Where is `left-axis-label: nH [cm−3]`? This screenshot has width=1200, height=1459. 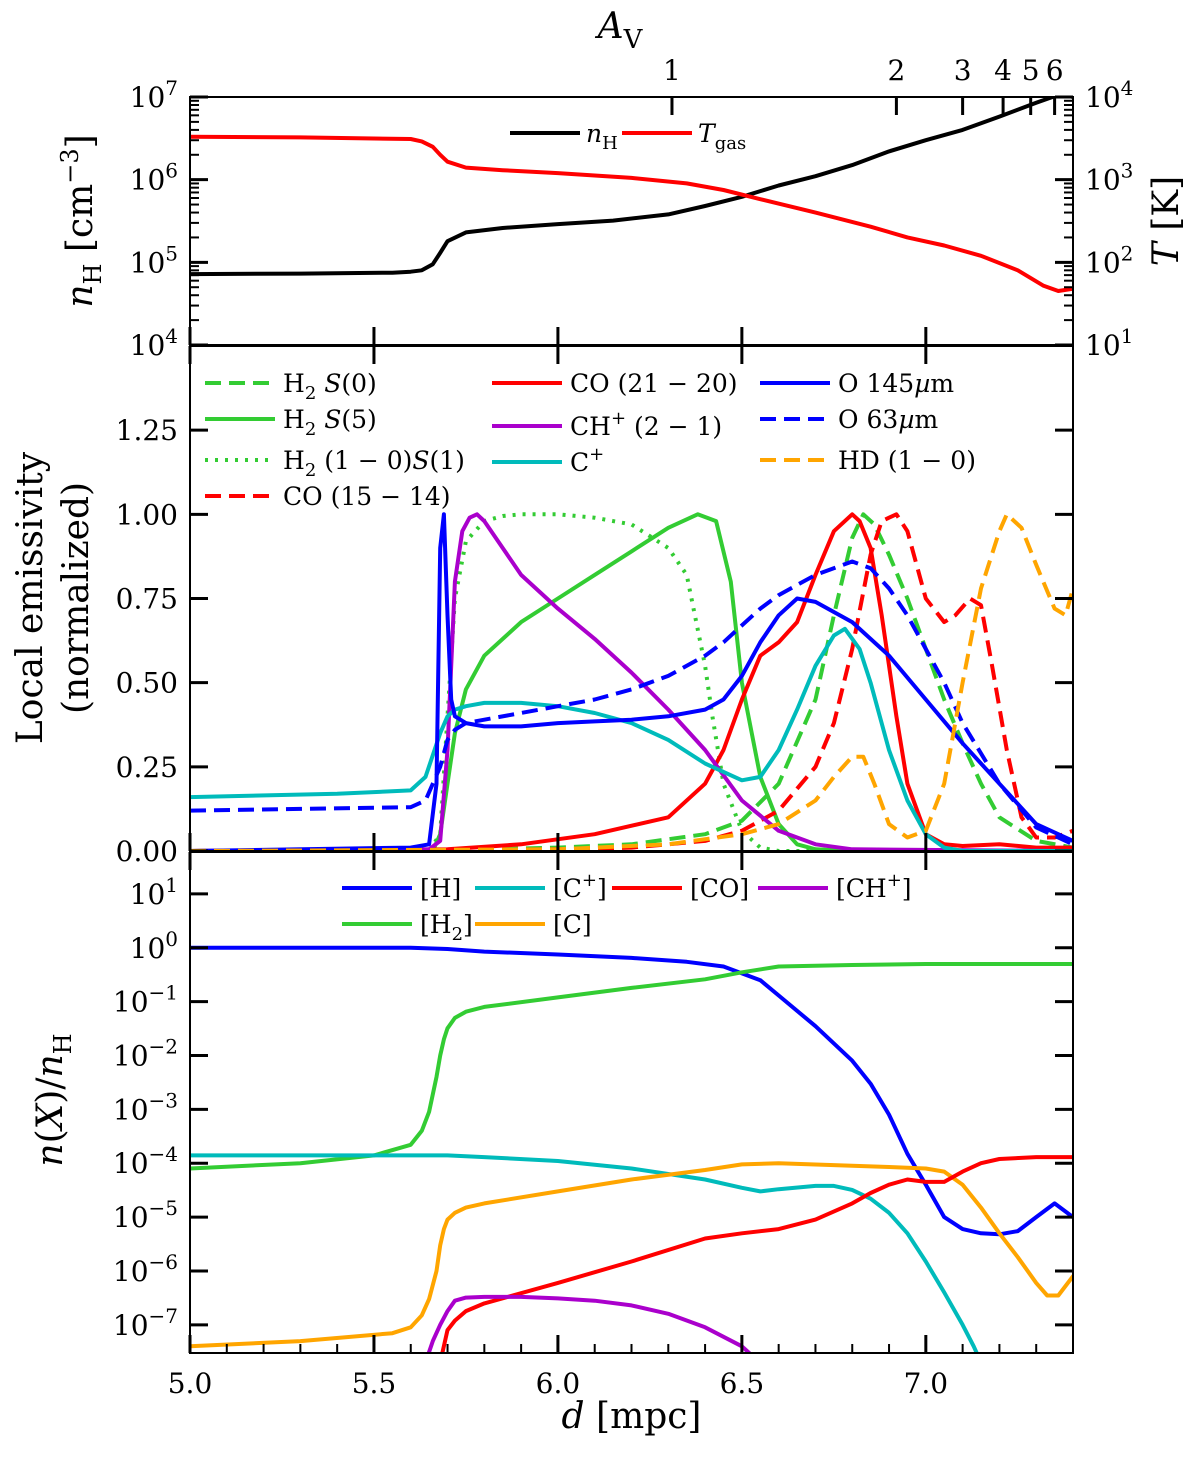
left-axis-label: nH [cm−3] is located at coordinates (81, 220).